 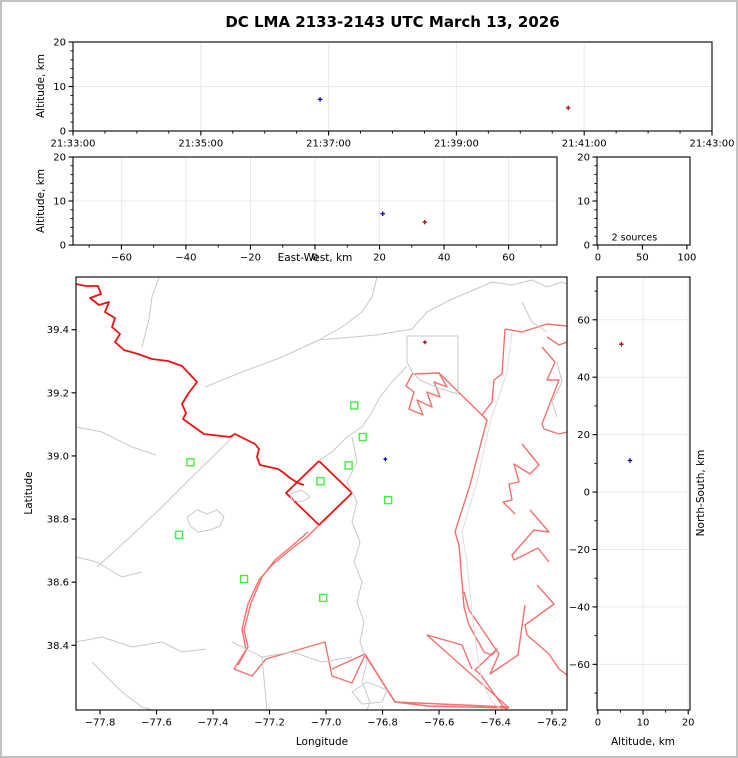 What do you see at coordinates (444, 258) in the screenshot?
I see `x-tick-label: 40` at bounding box center [444, 258].